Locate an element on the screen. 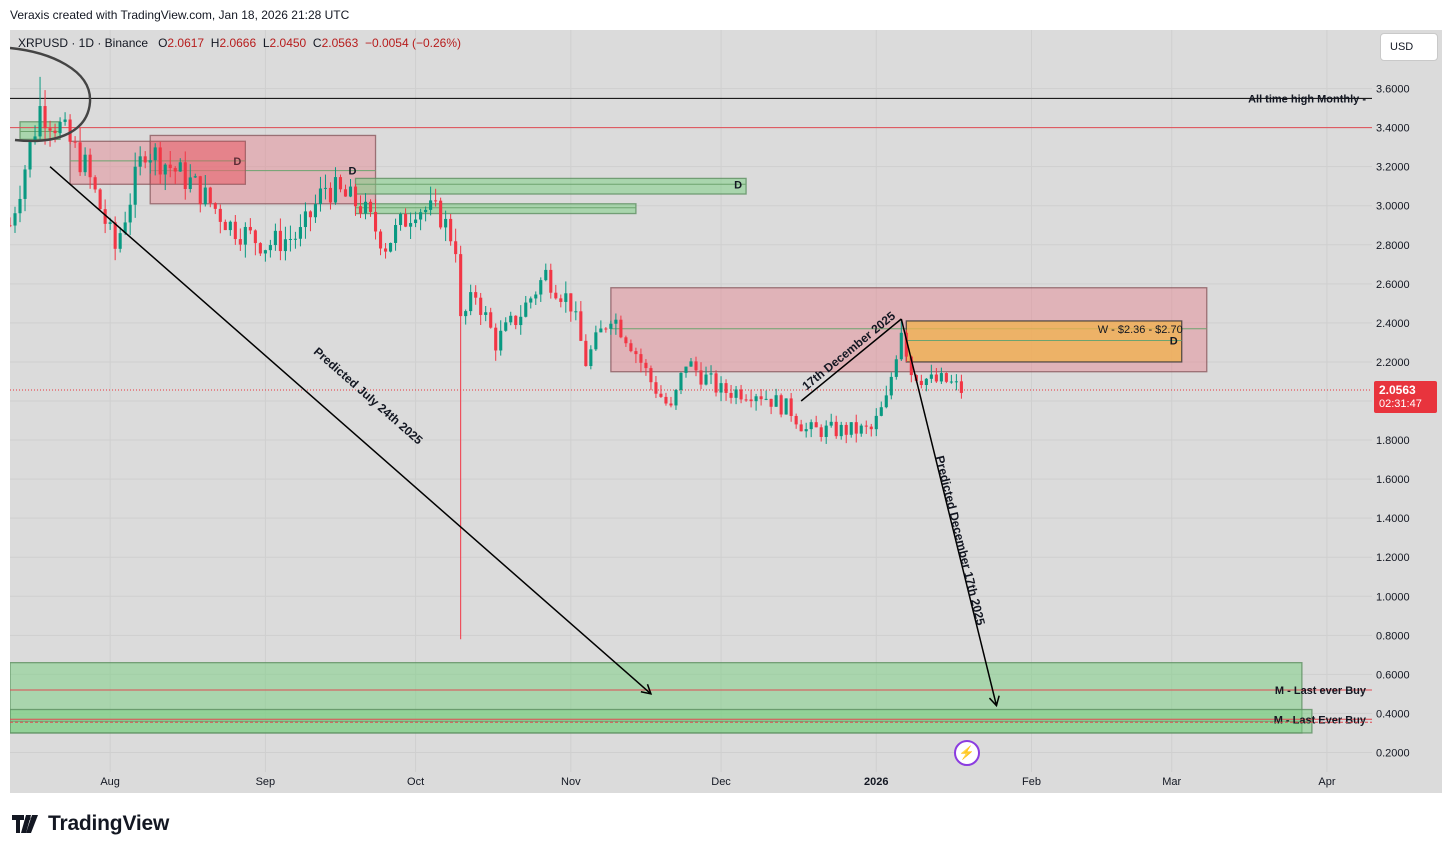 The width and height of the screenshot is (1451, 853). zone-supply is located at coordinates (263, 169).